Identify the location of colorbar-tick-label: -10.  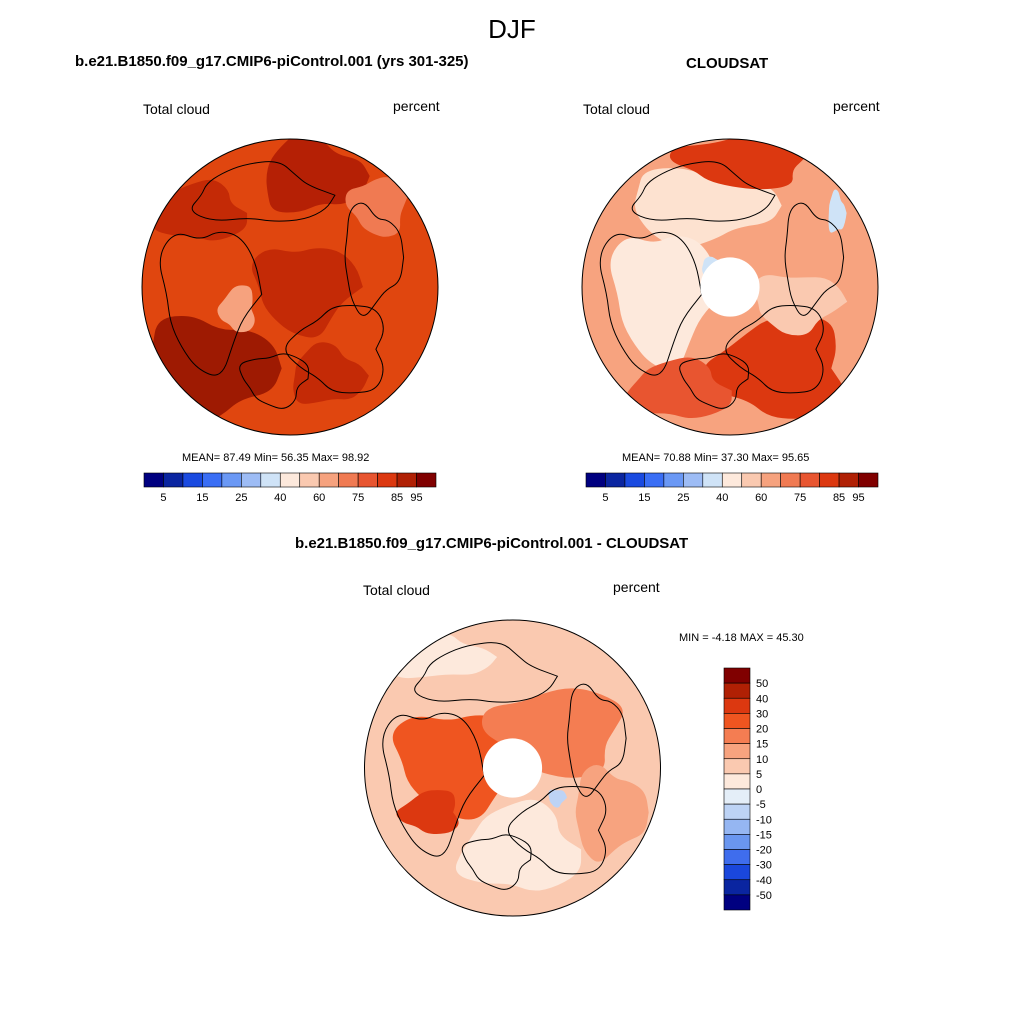
(764, 820).